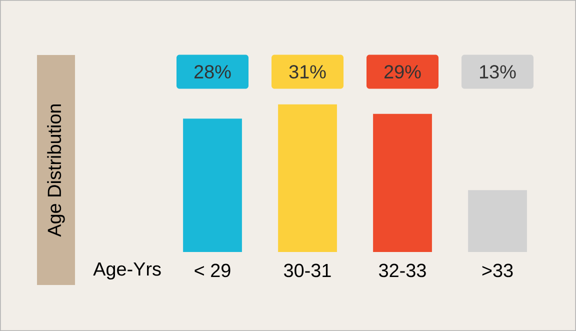 The width and height of the screenshot is (576, 331). I want to click on x-tick-label: >33, so click(497, 271).